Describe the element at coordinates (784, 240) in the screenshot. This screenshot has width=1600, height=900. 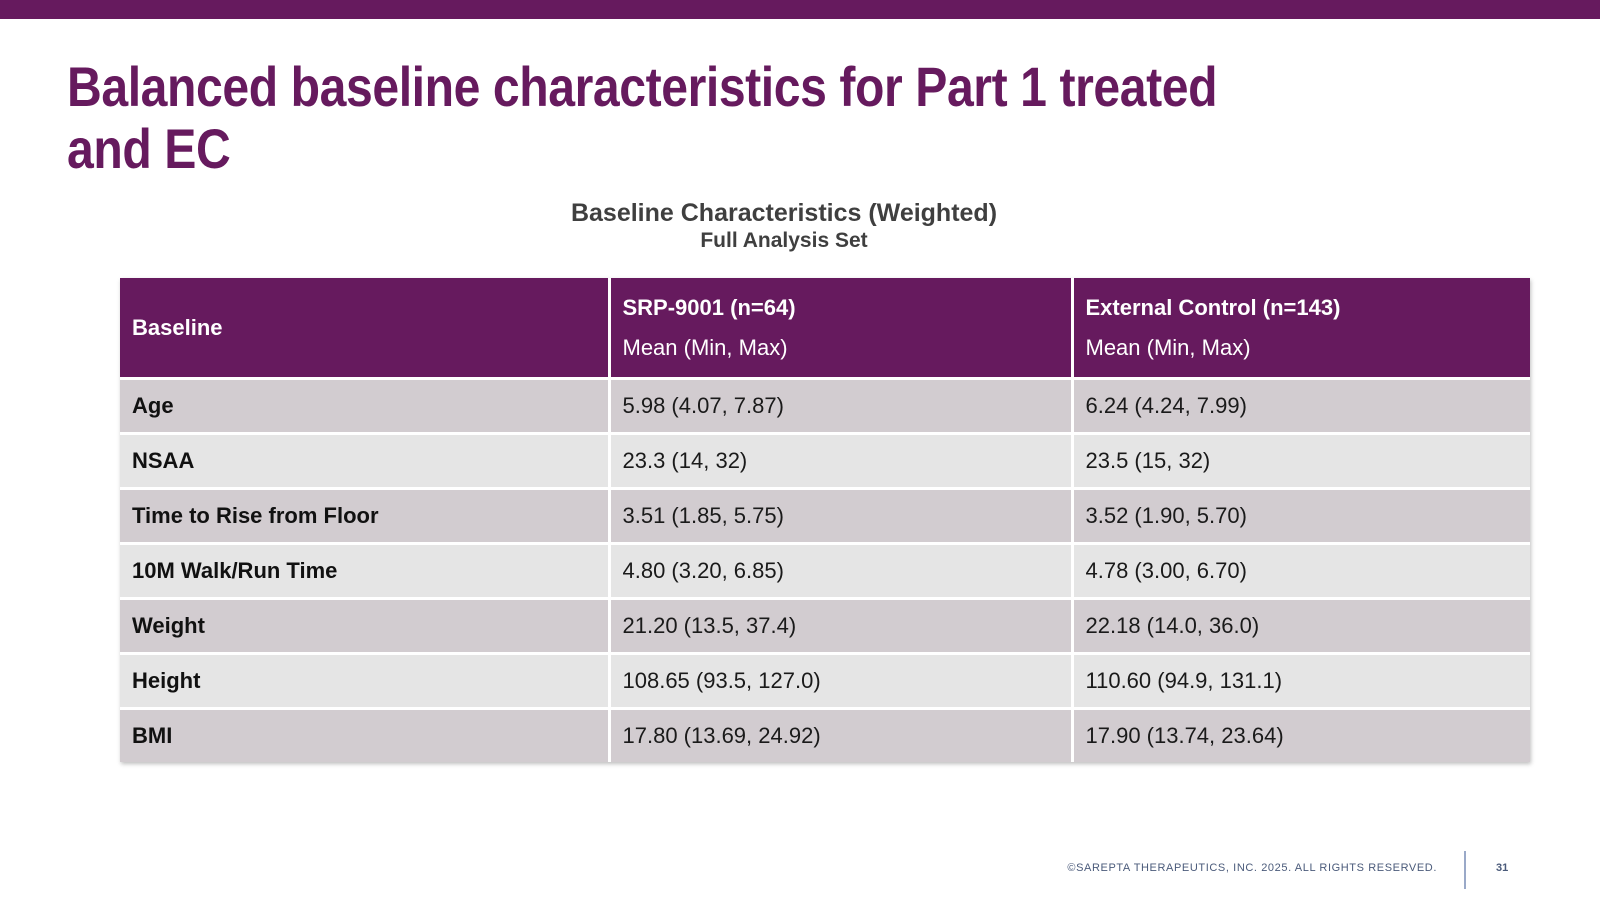
I see `table-subtitle: Full Analysis Set` at that location.